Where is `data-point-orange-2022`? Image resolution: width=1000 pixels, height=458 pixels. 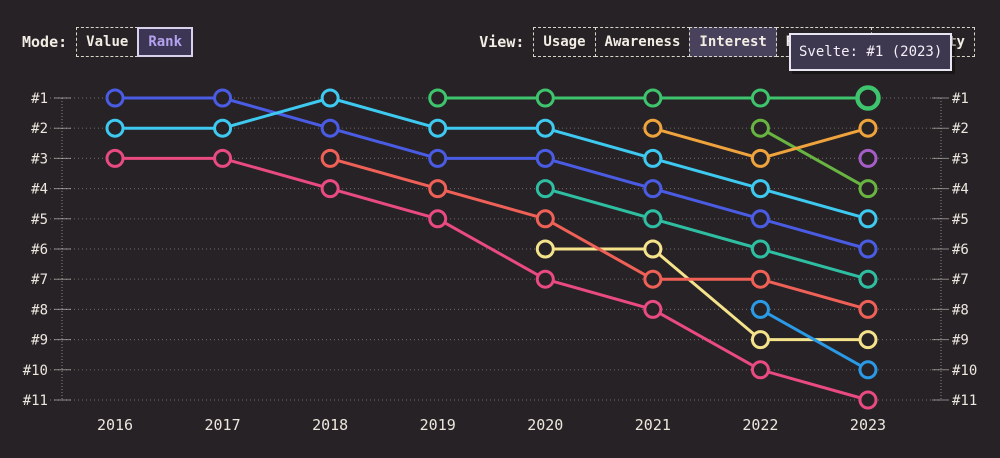 data-point-orange-2022 is located at coordinates (760, 158).